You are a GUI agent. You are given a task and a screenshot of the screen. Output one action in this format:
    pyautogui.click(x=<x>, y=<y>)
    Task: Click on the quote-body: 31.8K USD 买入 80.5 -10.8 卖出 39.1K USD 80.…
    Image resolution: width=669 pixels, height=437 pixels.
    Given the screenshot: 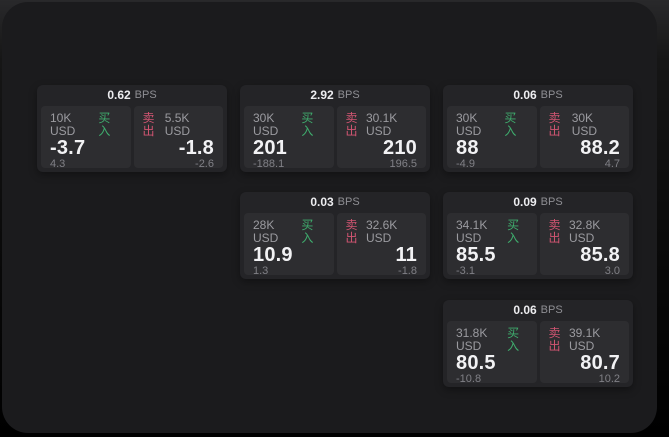 What is the action you would take?
    pyautogui.click(x=538, y=353)
    